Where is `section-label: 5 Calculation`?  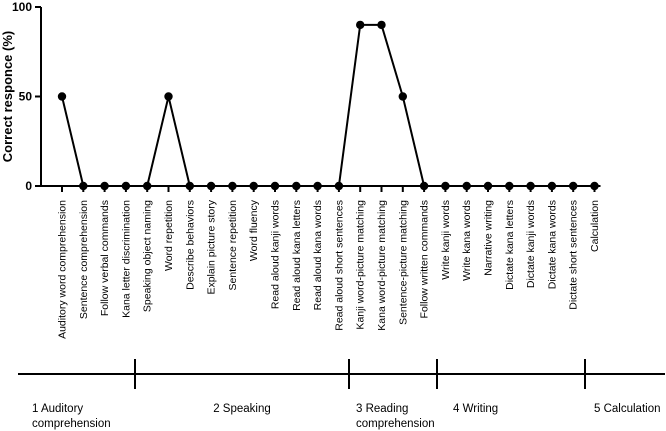 section-label: 5 Calculation is located at coordinates (627, 409).